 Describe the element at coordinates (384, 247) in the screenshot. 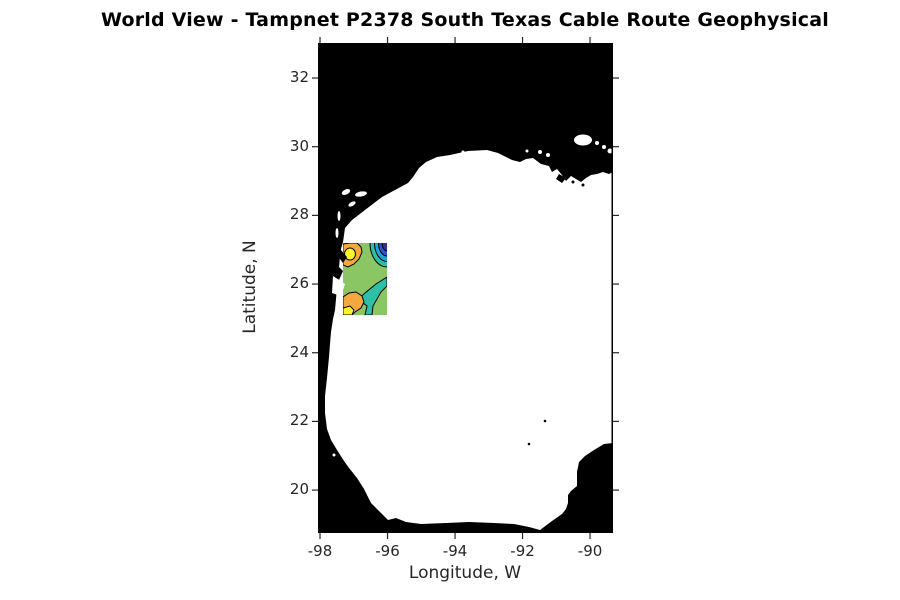

I see `contour-band-darkblue` at that location.